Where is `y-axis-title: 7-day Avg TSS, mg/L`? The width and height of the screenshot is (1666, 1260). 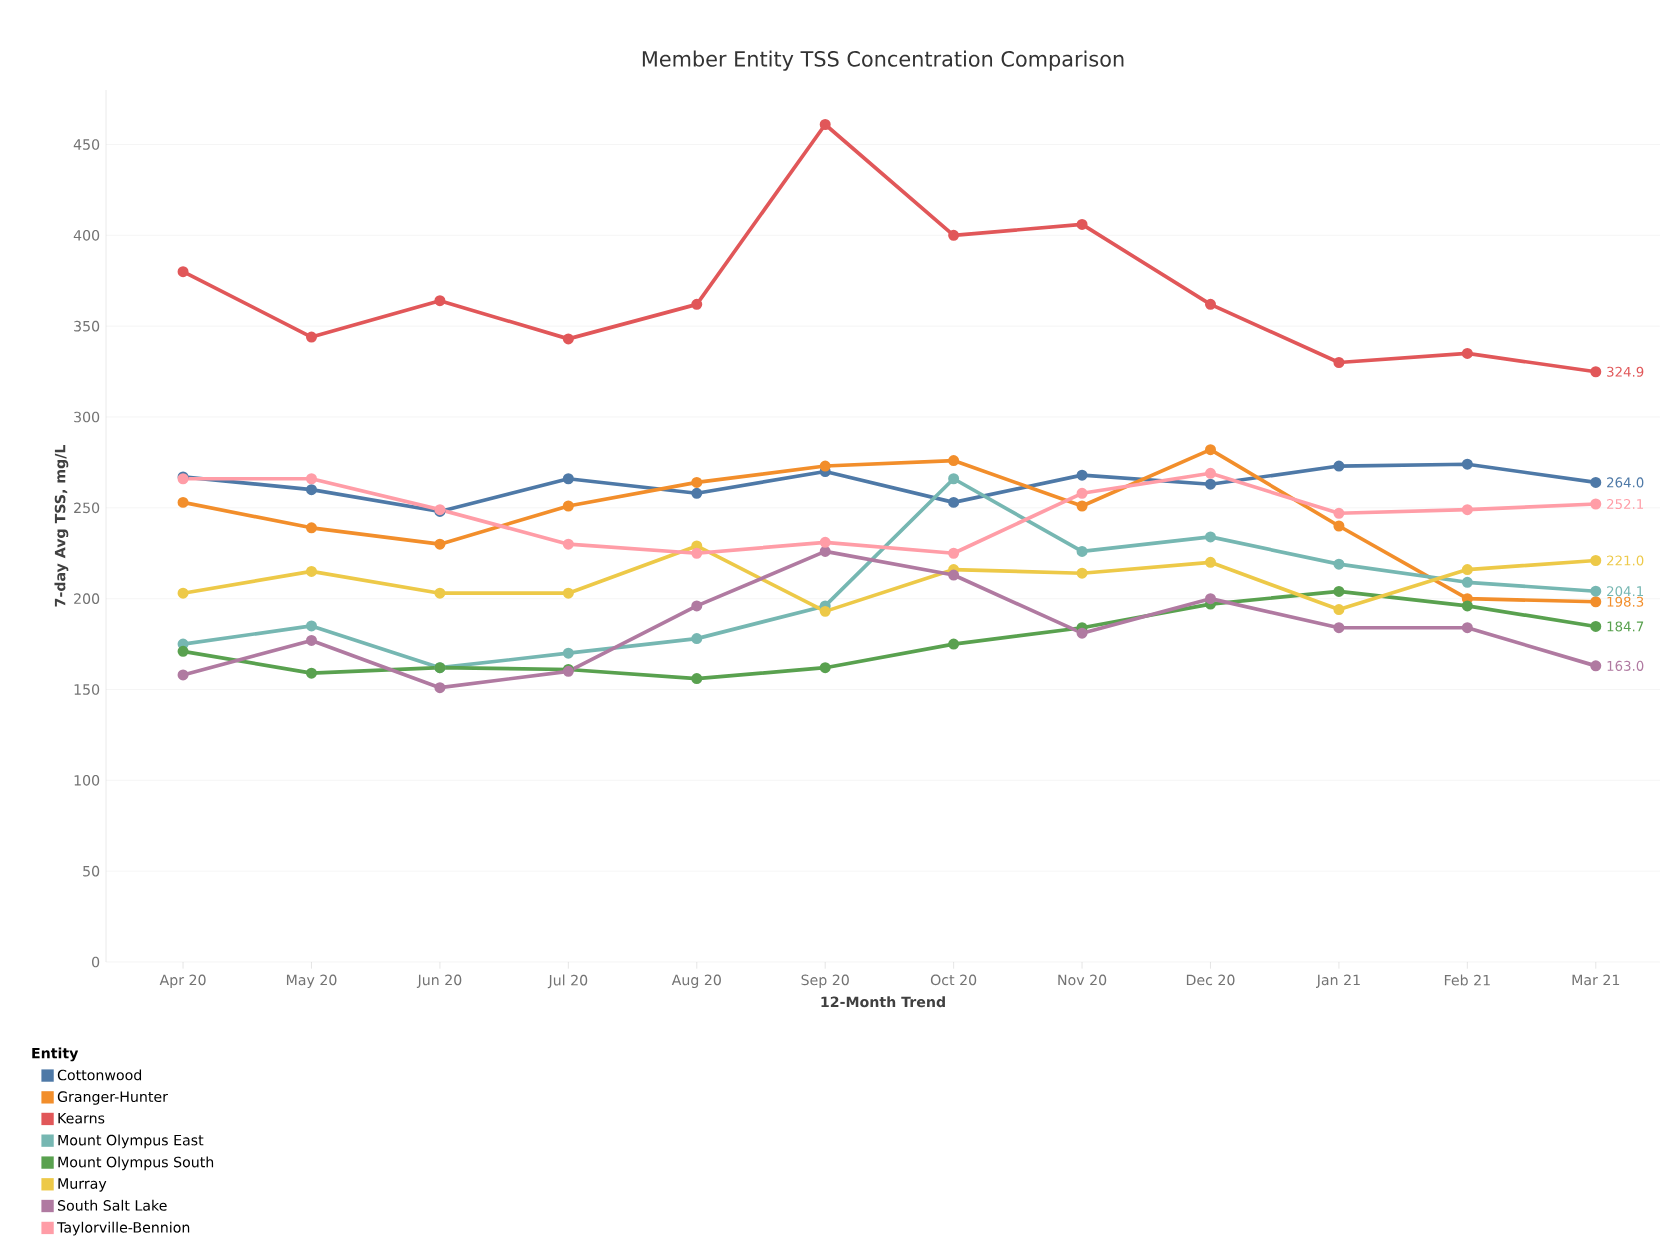
y-axis-title: 7-day Avg TSS, mg/L is located at coordinates (61, 525).